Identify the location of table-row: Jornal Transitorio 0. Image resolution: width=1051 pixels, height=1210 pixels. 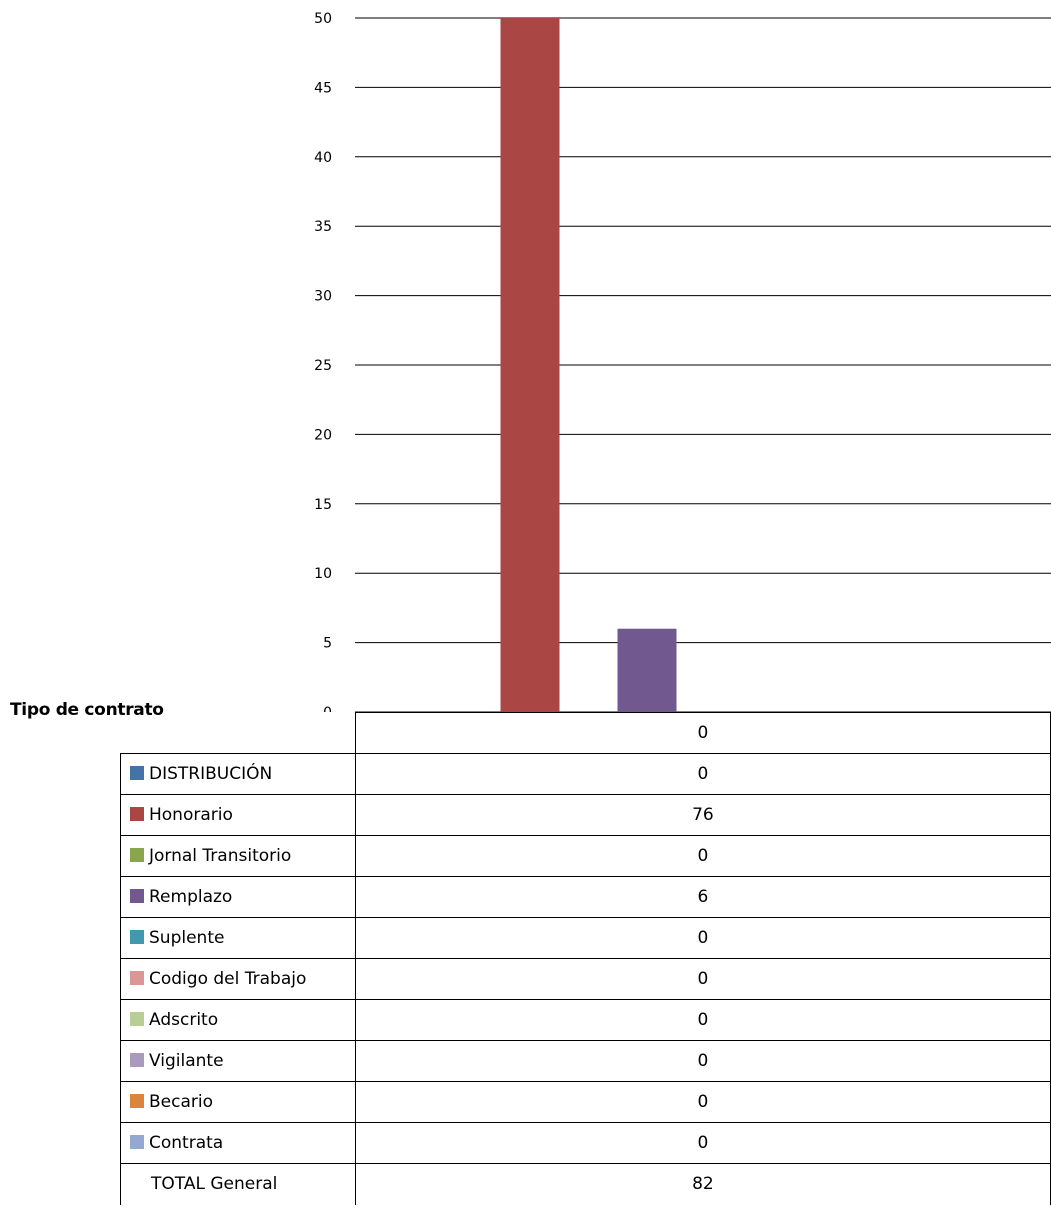
(585, 856).